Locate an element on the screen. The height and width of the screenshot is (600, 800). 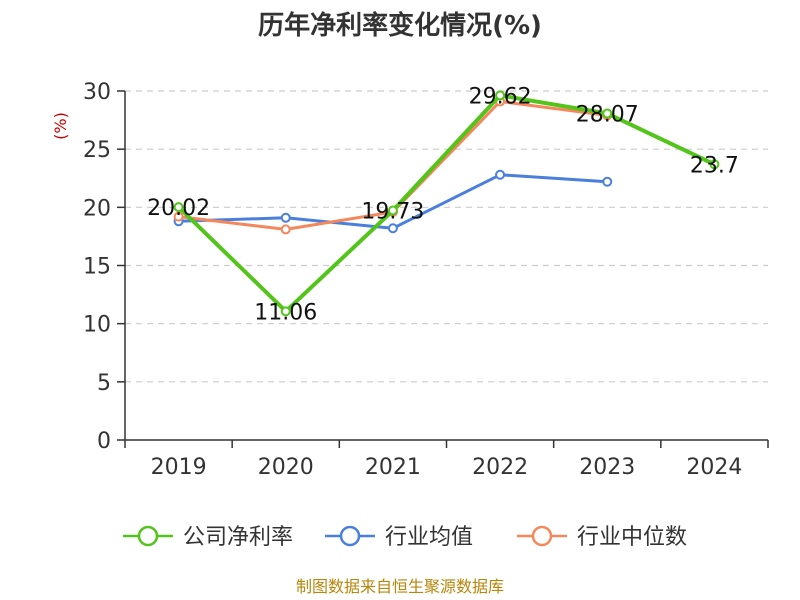
data-label: 29.62 is located at coordinates (500, 96).